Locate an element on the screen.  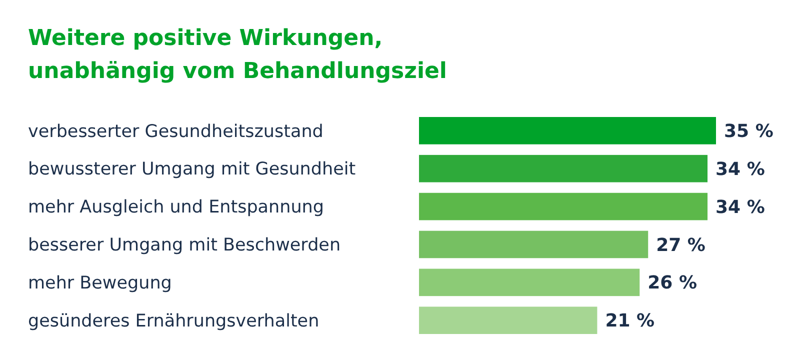
y-tick-label: besserer Umgang mit Beschwerden is located at coordinates (184, 246).